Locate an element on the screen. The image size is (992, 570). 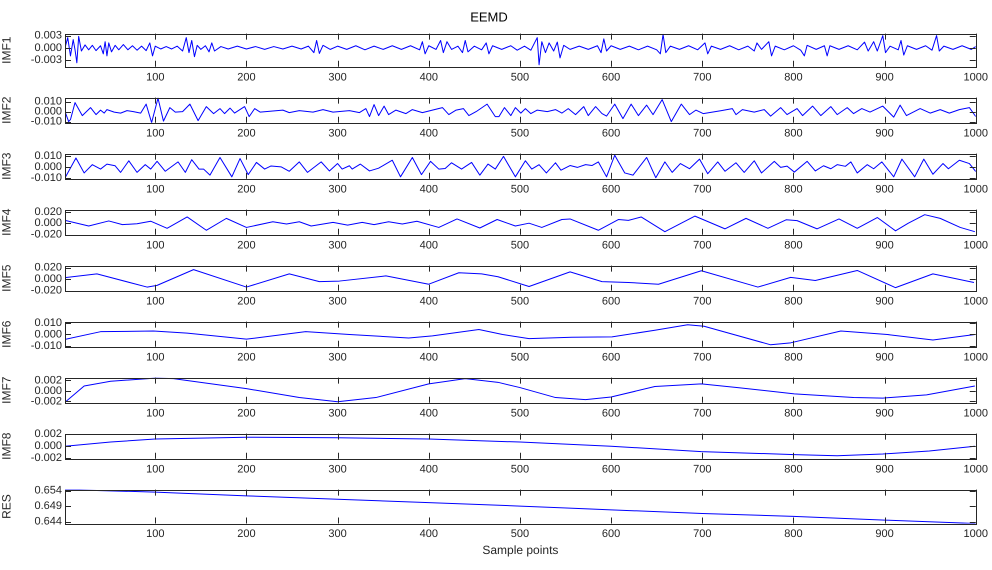
y-tick-label: 0.644 is located at coordinates (48, 522).